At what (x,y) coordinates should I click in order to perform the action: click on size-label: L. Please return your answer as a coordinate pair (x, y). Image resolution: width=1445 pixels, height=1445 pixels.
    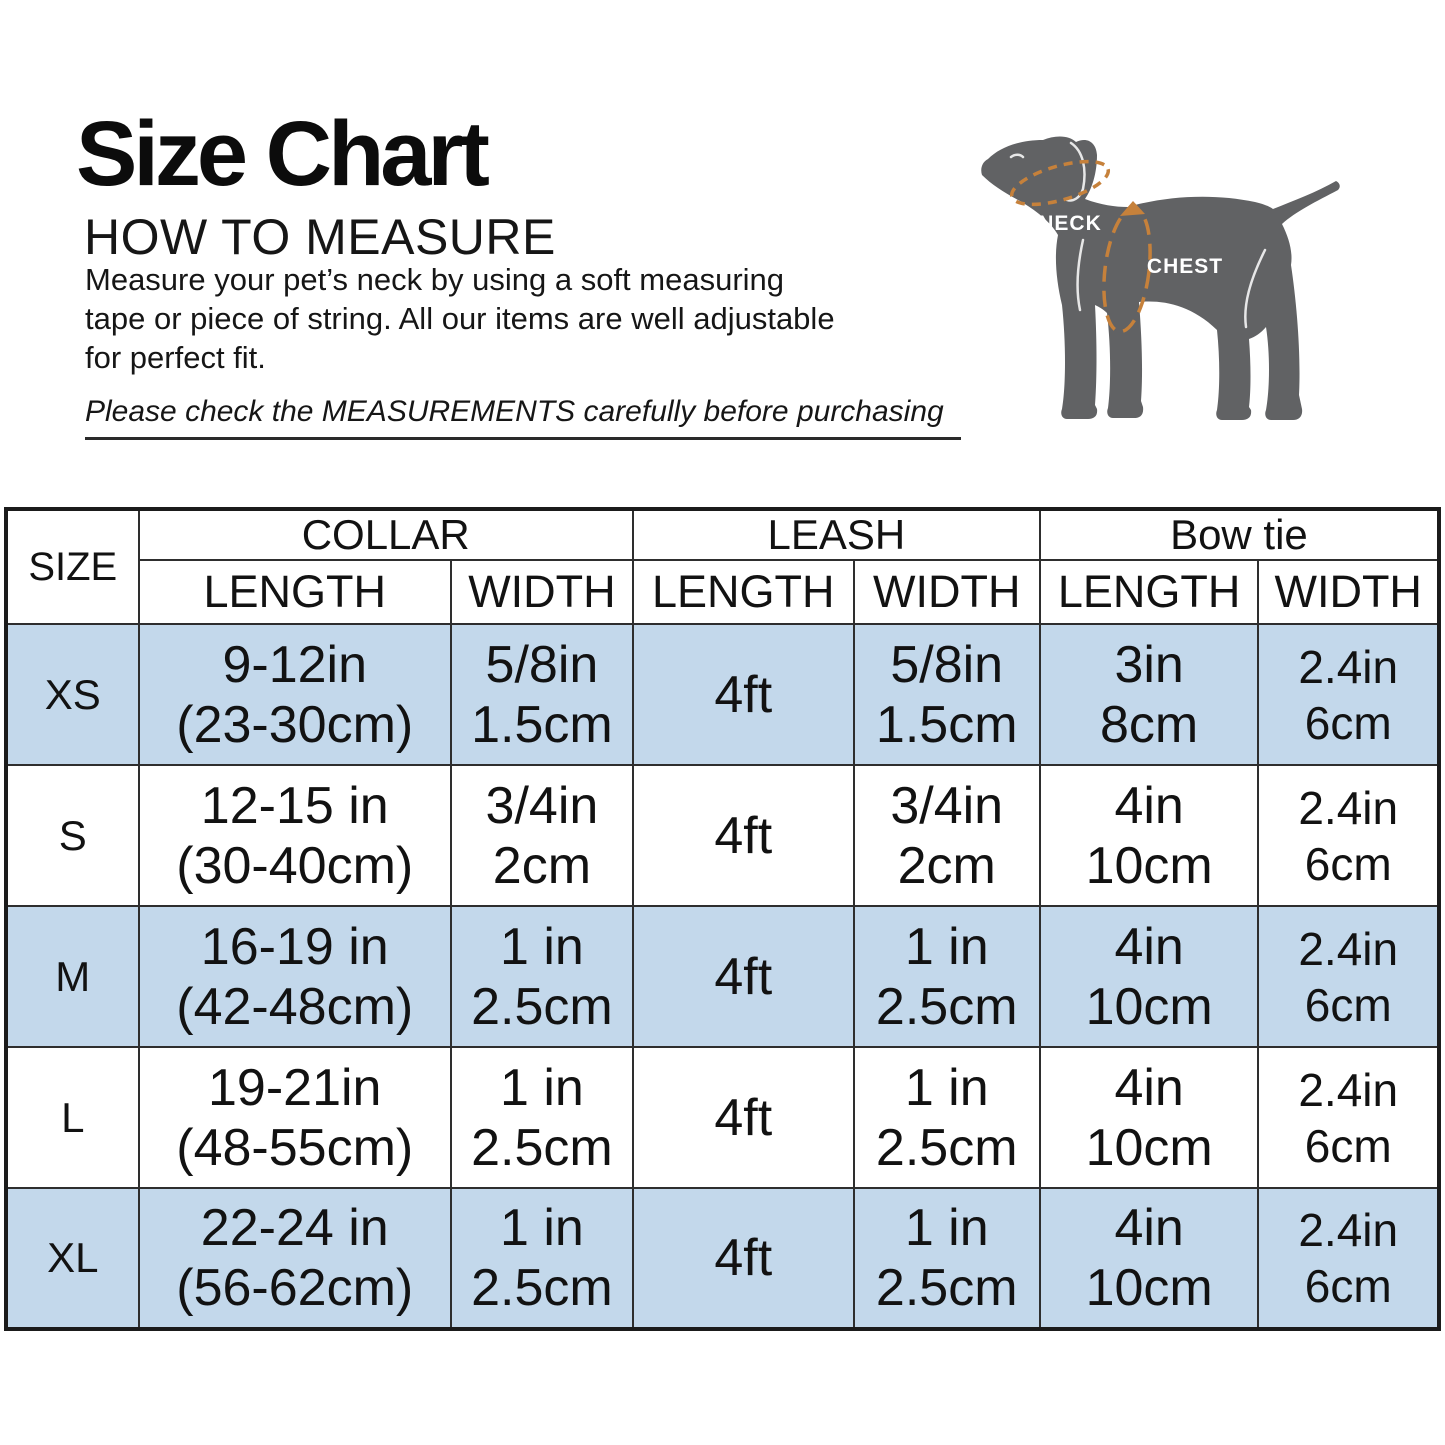
    Looking at the image, I should click on (72, 1117).